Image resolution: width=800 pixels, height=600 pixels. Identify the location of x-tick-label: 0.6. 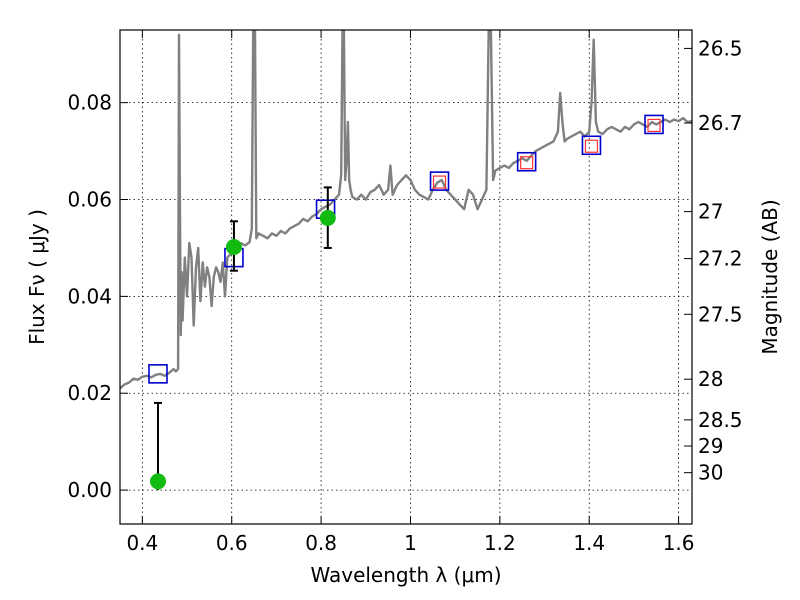
(232, 543).